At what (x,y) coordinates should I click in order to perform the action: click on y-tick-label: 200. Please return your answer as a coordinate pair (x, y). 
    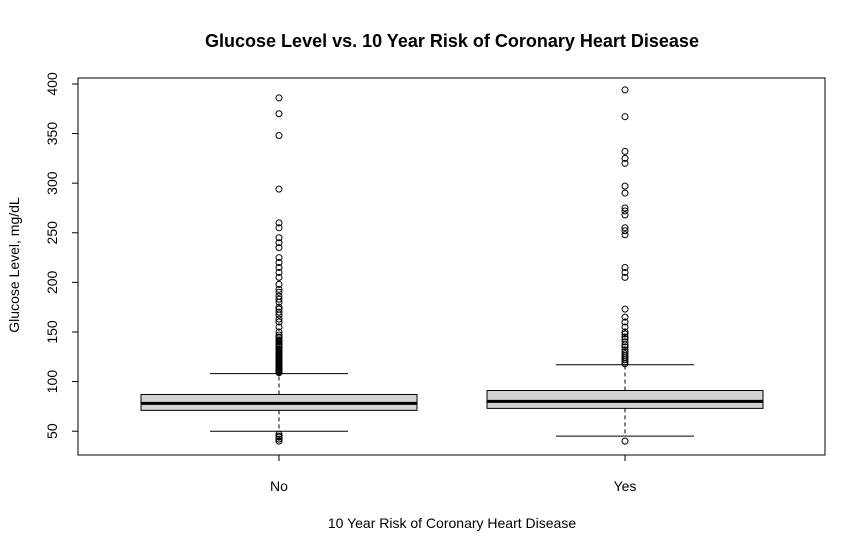
    Looking at the image, I should click on (52, 282).